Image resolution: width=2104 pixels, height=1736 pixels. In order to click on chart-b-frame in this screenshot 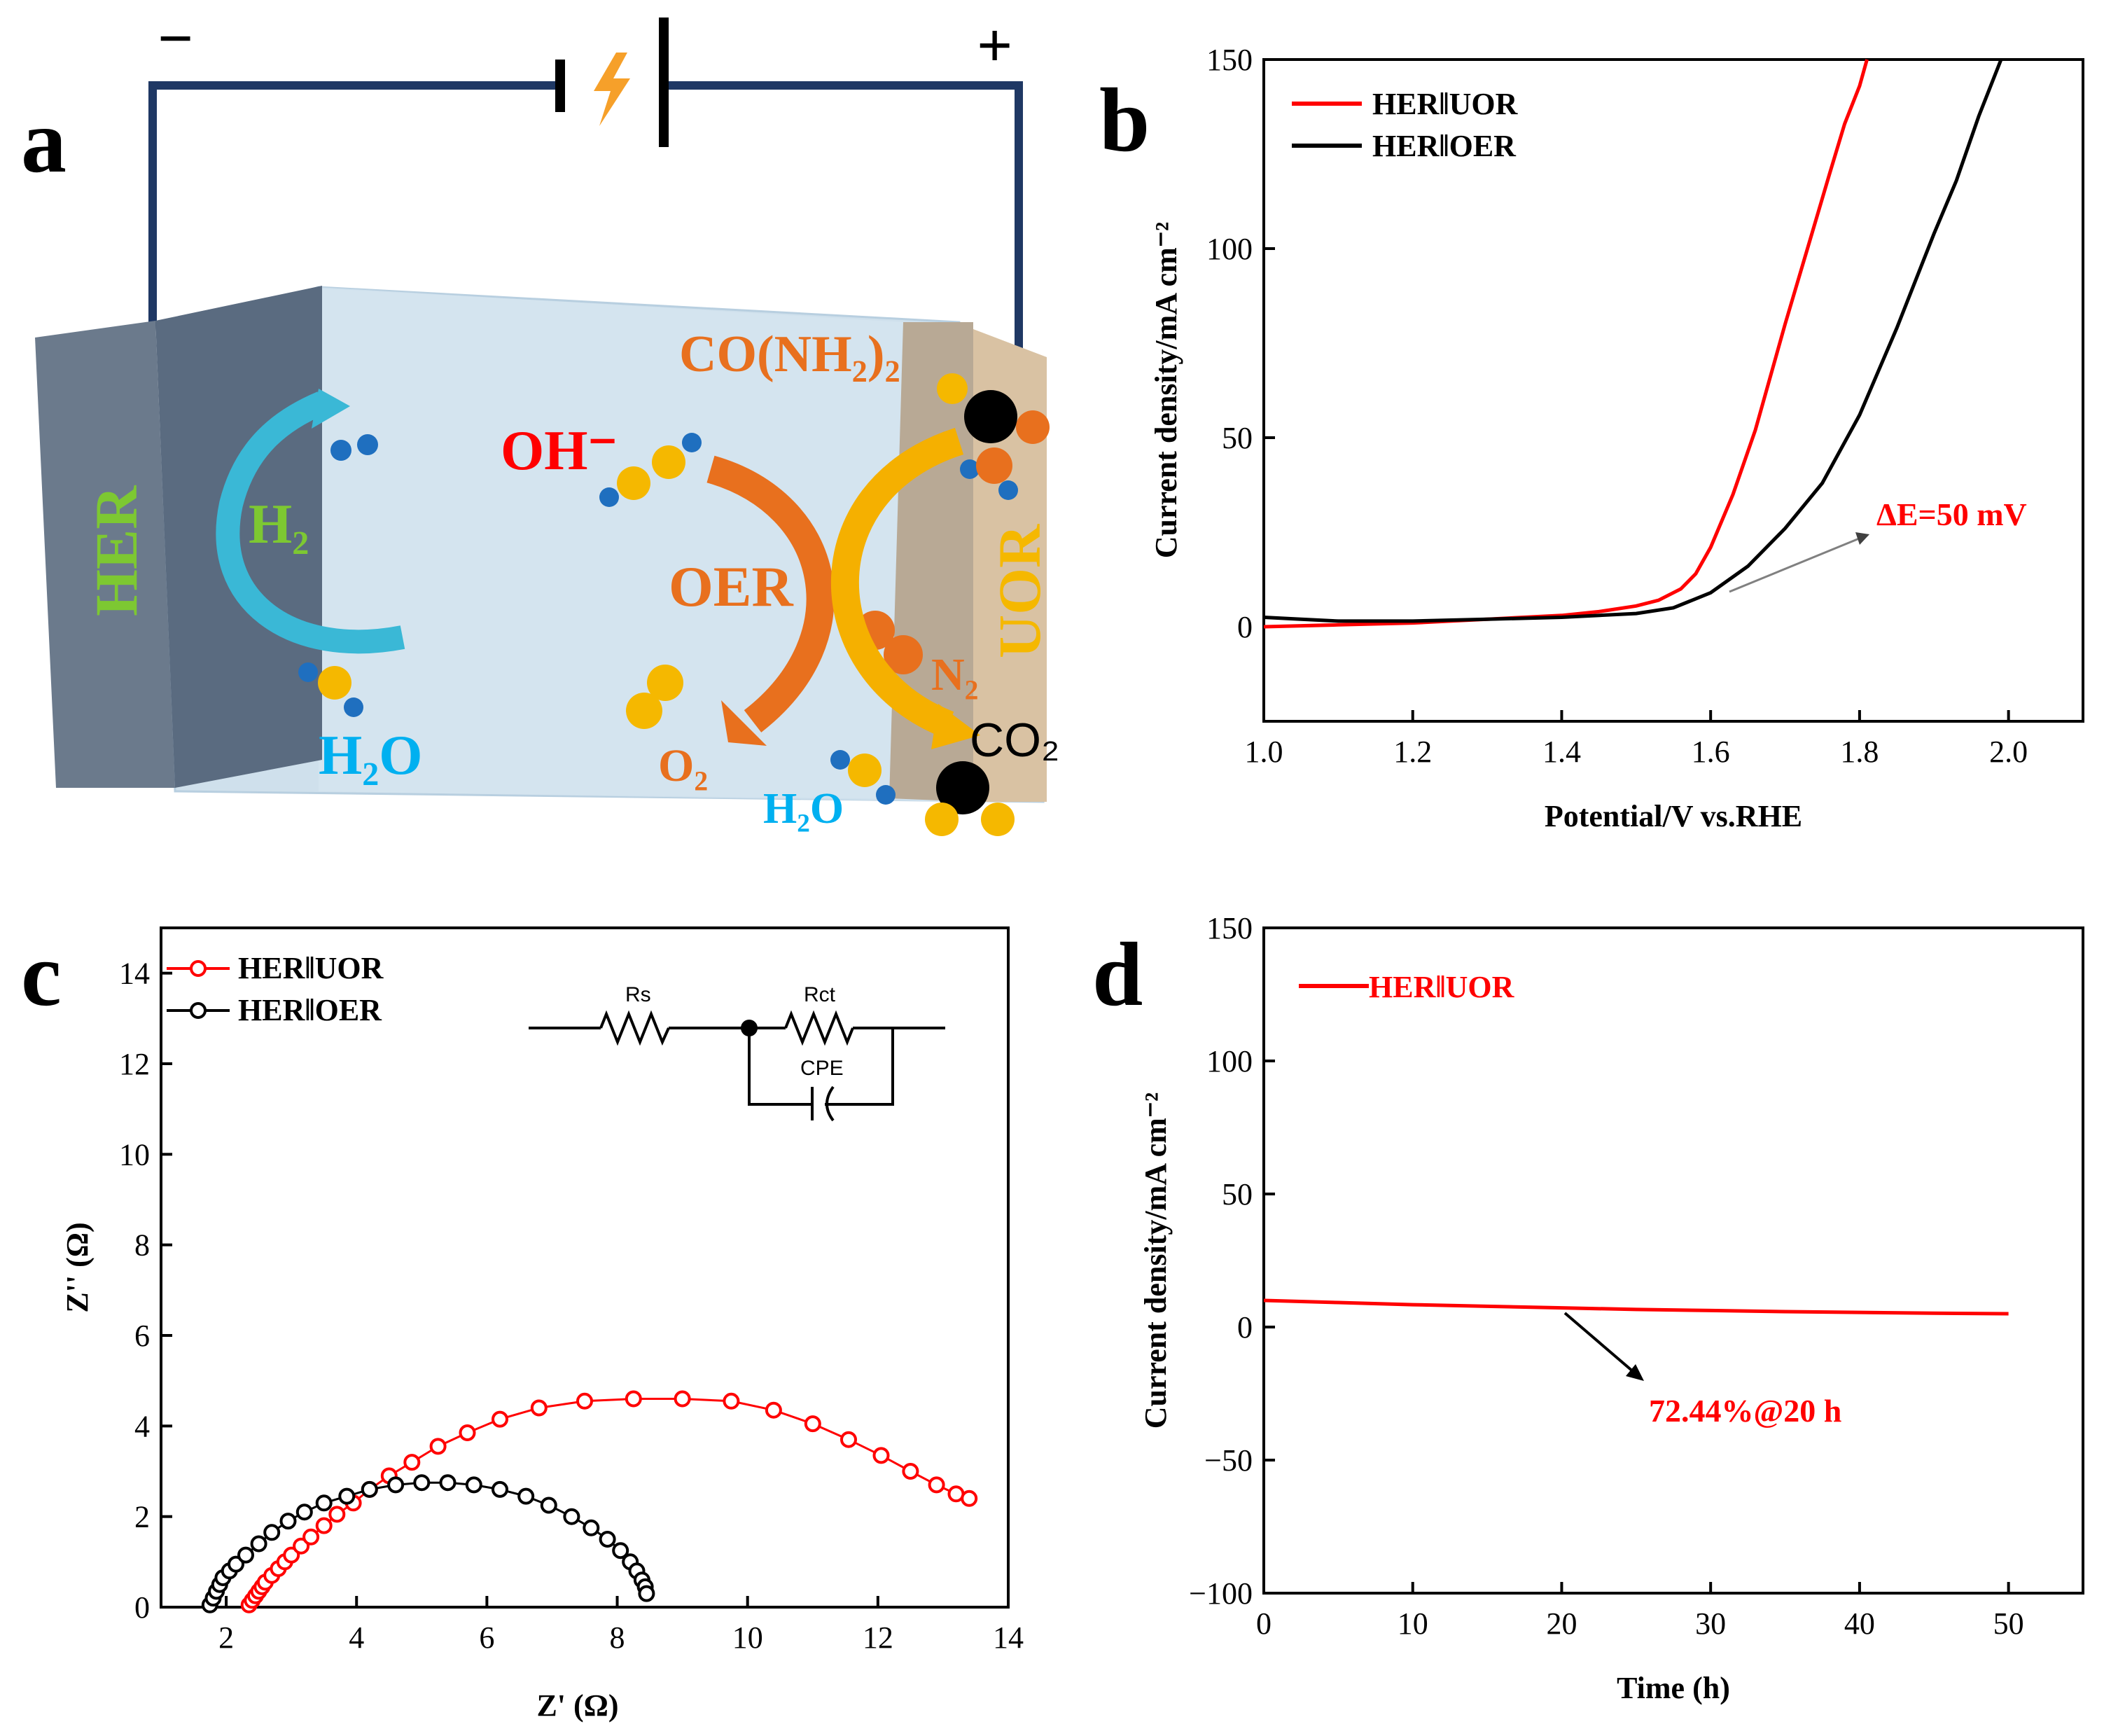, I will do `click(1673, 390)`.